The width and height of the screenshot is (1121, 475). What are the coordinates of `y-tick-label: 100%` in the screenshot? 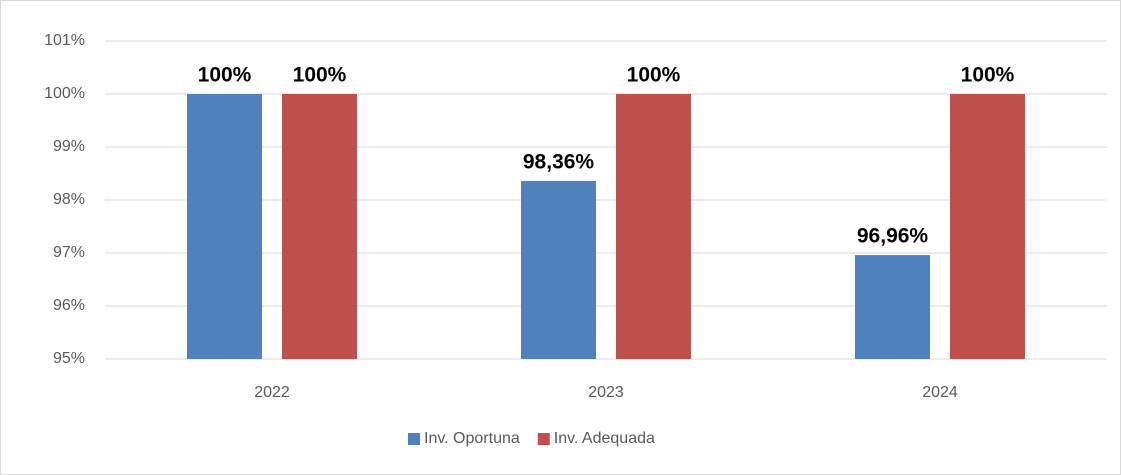 It's located at (64, 93).